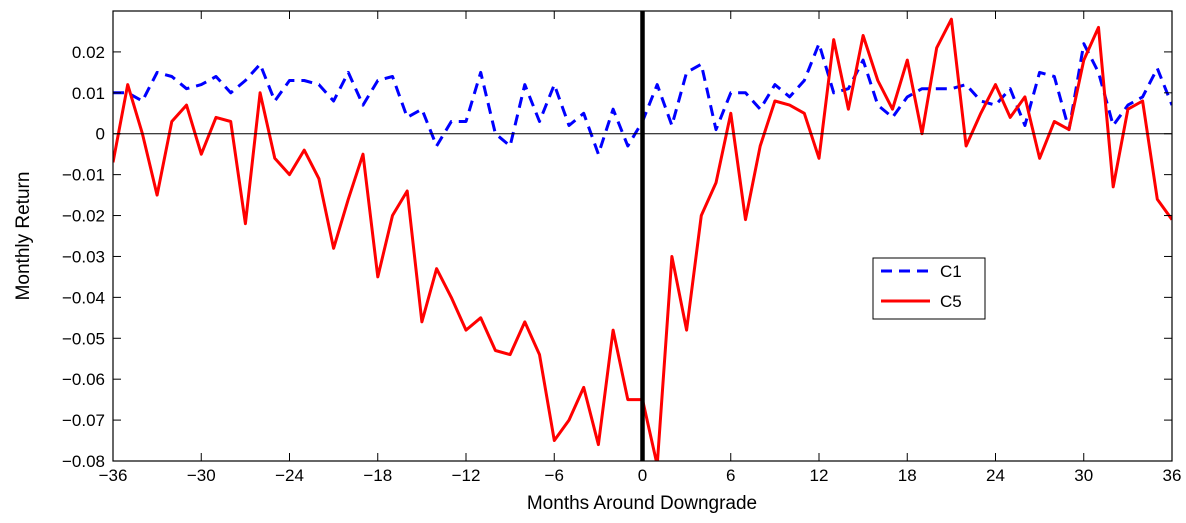 The height and width of the screenshot is (523, 1186). What do you see at coordinates (466, 475) in the screenshot?
I see `x-tick-label: −12` at bounding box center [466, 475].